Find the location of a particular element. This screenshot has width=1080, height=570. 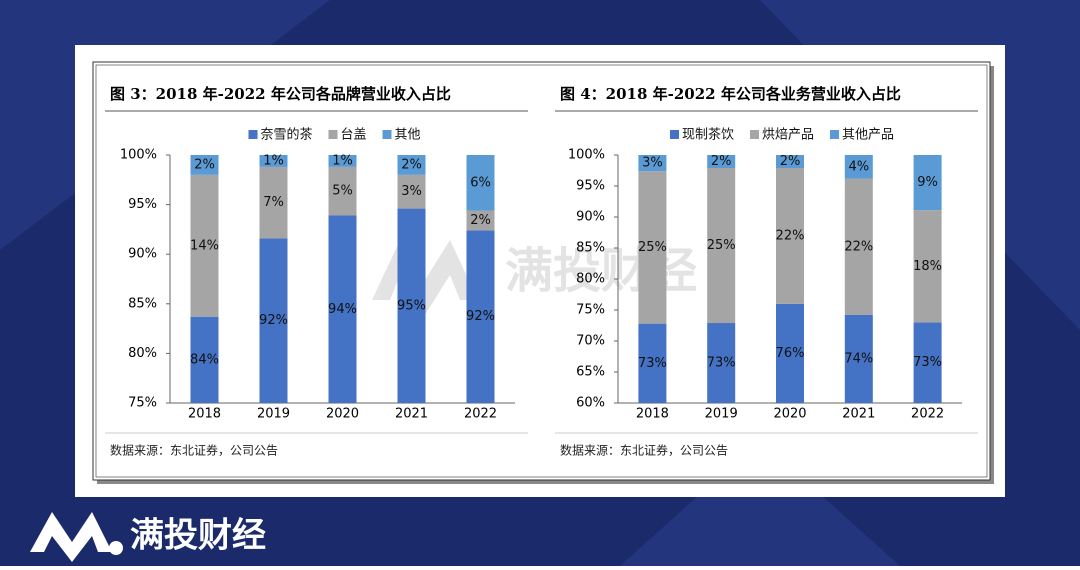

x-tick-label: 2020 is located at coordinates (342, 414).